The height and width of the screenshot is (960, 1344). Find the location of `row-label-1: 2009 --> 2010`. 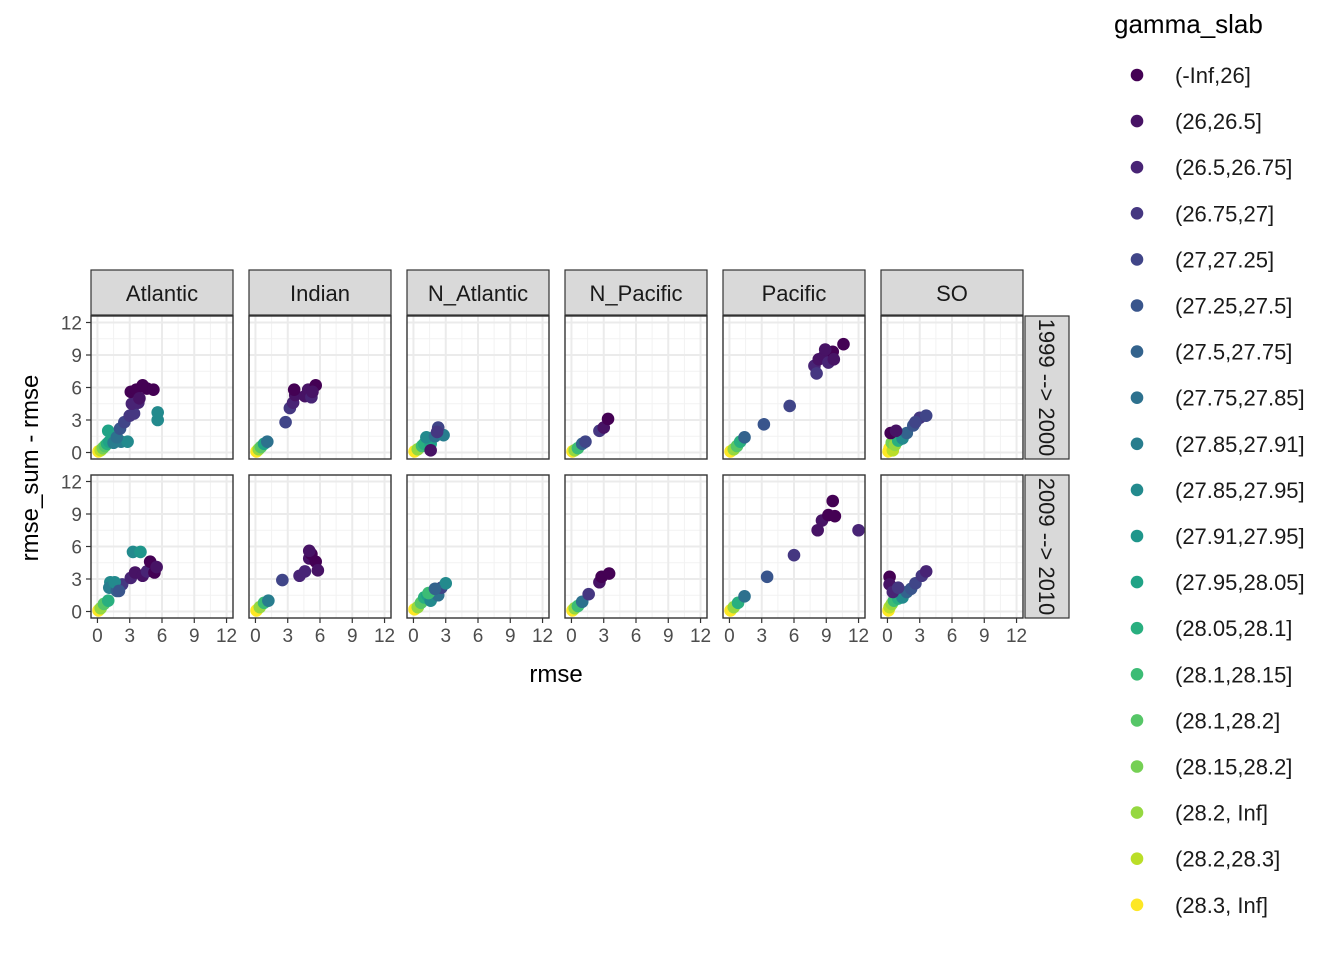

row-label-1: 2009 --> 2010 is located at coordinates (1046, 547).